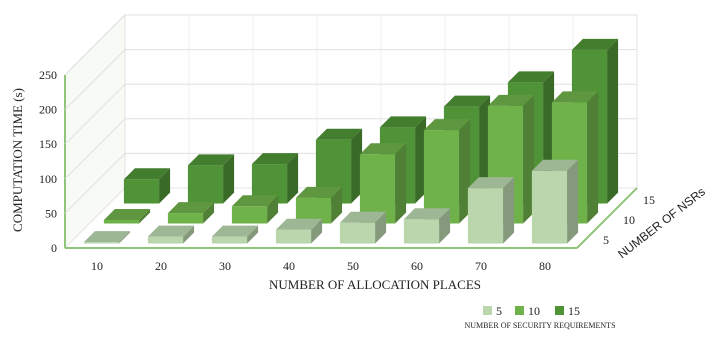 This screenshot has height=337, width=709. What do you see at coordinates (48, 110) in the screenshot?
I see `y-tick-label: 200` at bounding box center [48, 110].